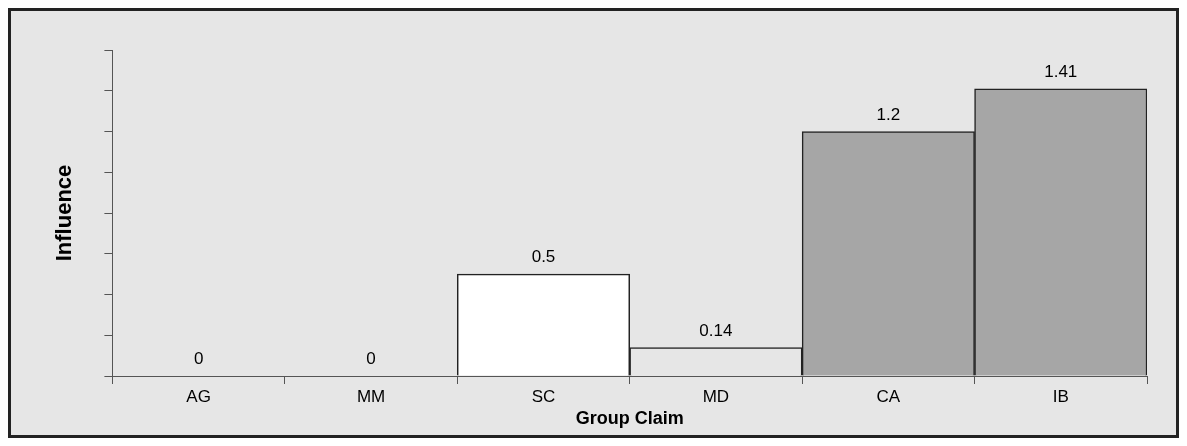 The height and width of the screenshot is (446, 1187). I want to click on x-tick-label: SC, so click(543, 396).